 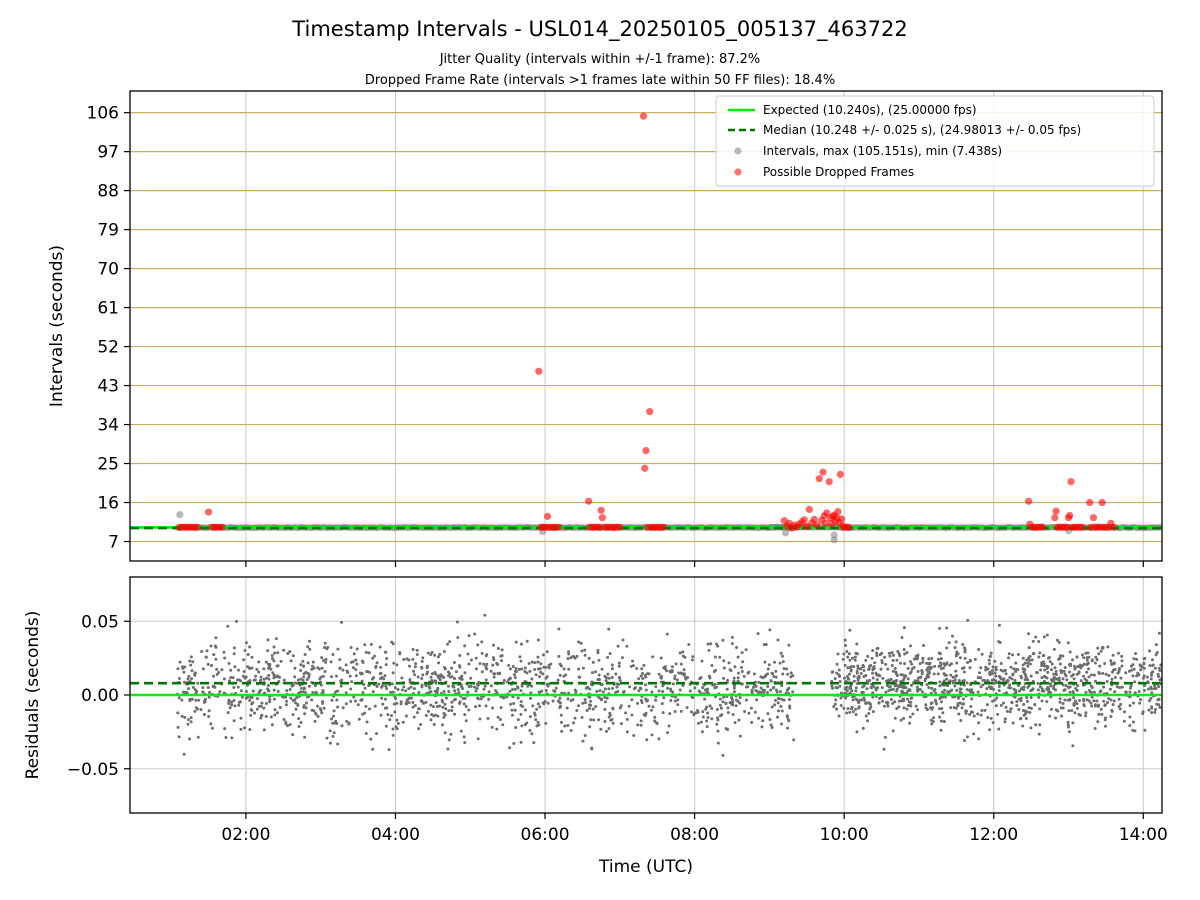 What do you see at coordinates (113, 543) in the screenshot?
I see `intervals-y-tick-label: 7` at bounding box center [113, 543].